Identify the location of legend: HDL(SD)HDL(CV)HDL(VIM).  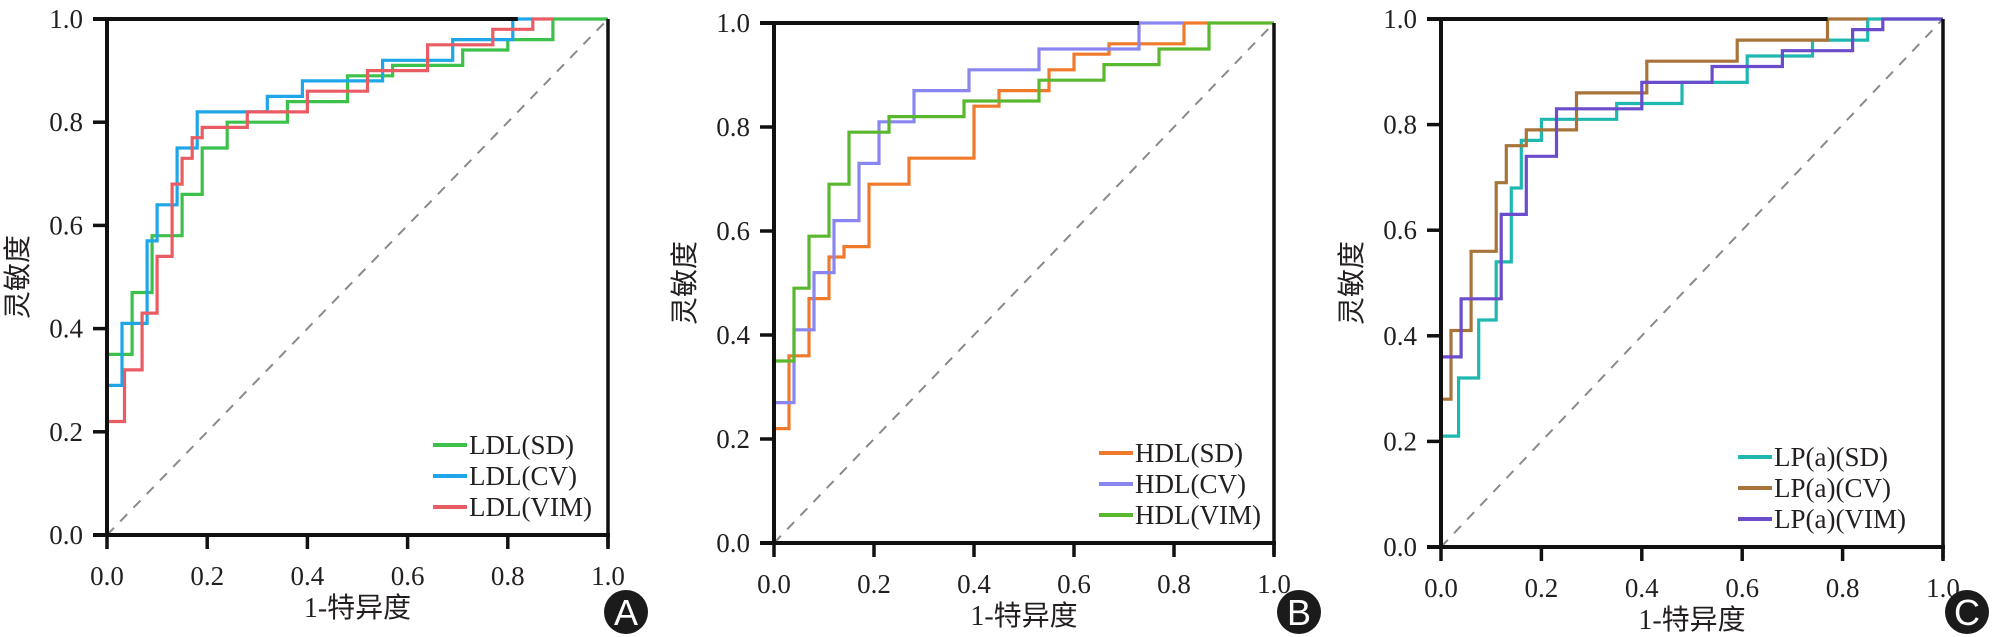
(1180, 484).